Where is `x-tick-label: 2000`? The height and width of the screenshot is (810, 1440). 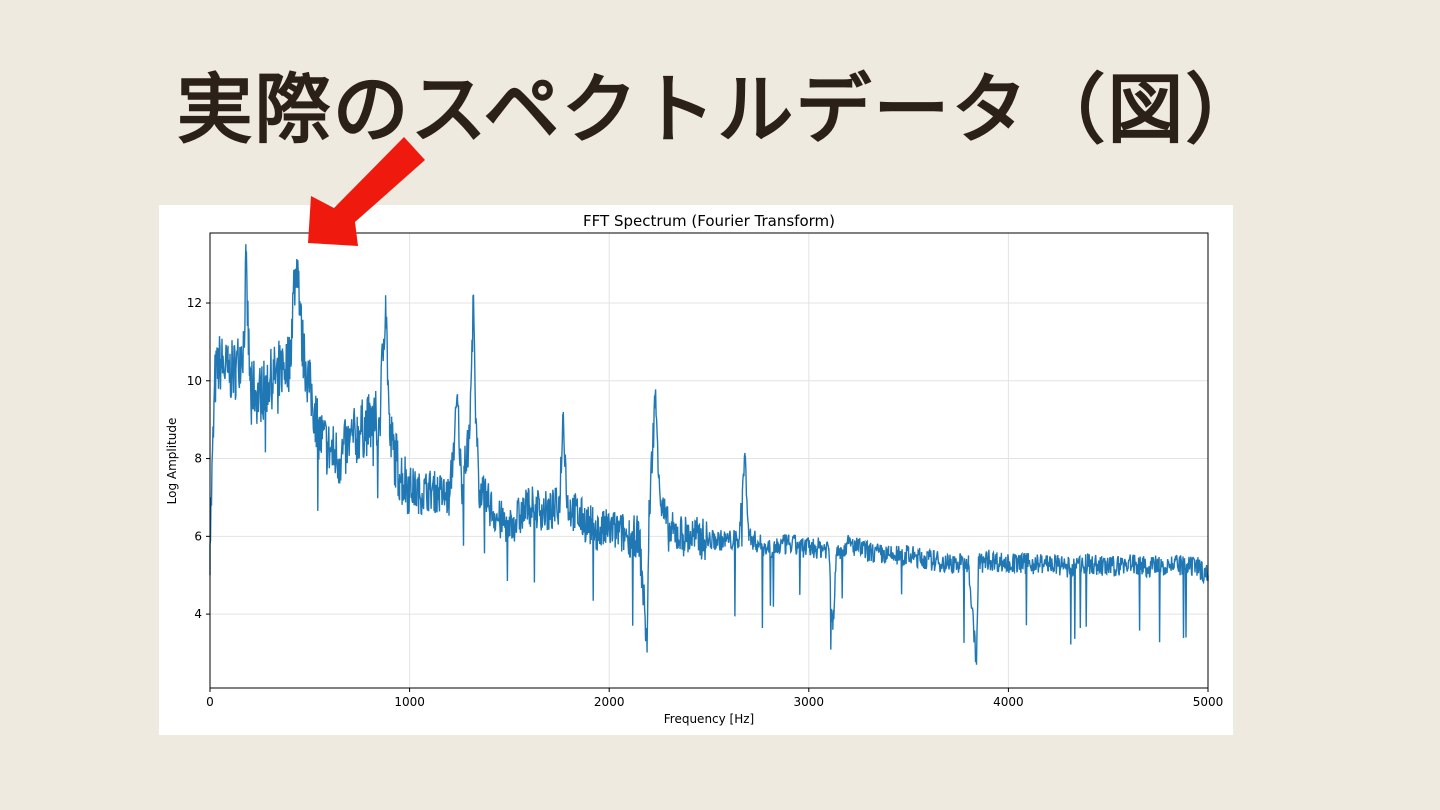
x-tick-label: 2000 is located at coordinates (609, 702).